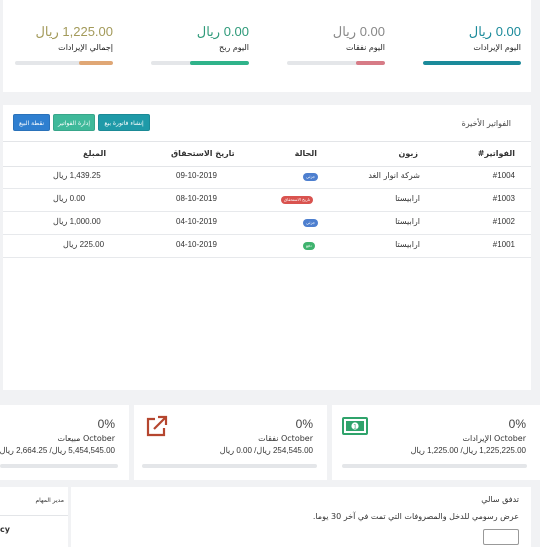  I want to click on stat-label: إجمالي الإيرادات, so click(85, 47).